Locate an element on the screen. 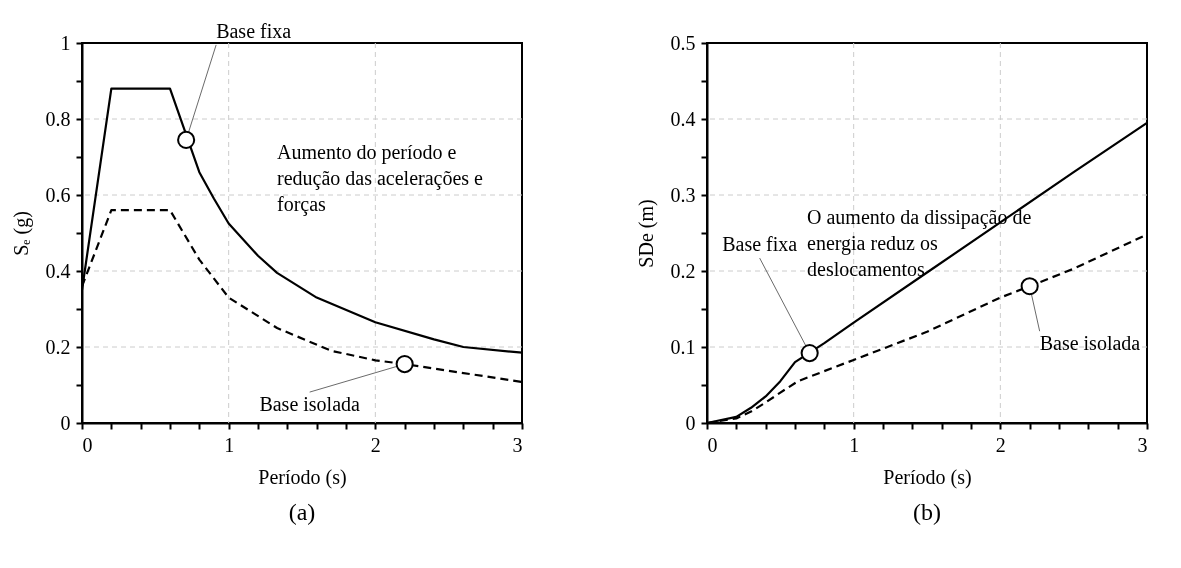 The image size is (1181, 568). y-tick-label: 0.8 is located at coordinates (58, 118).